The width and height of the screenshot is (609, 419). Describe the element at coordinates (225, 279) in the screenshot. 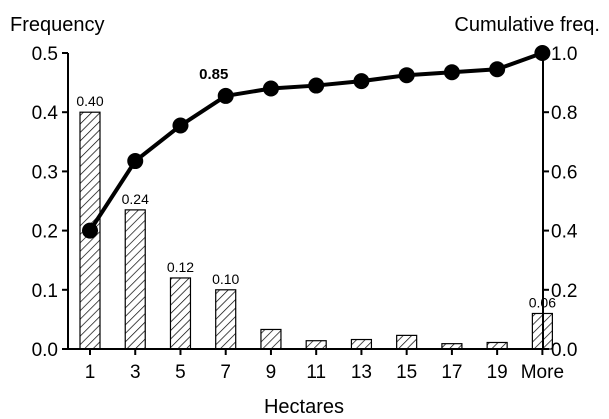

I see `bar-value-label: 0.10` at that location.